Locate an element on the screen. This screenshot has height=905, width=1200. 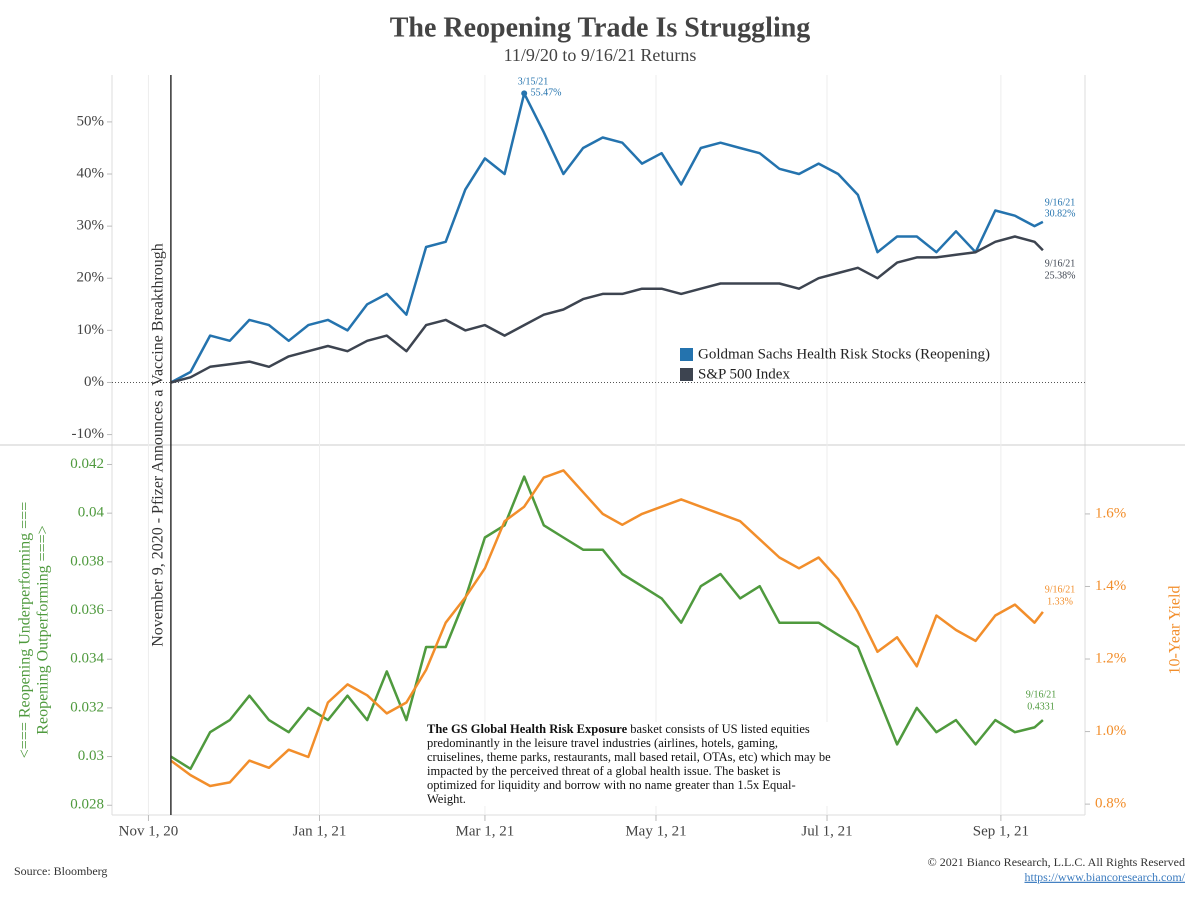
y2-tick-label: 1.2% is located at coordinates (1110, 658).